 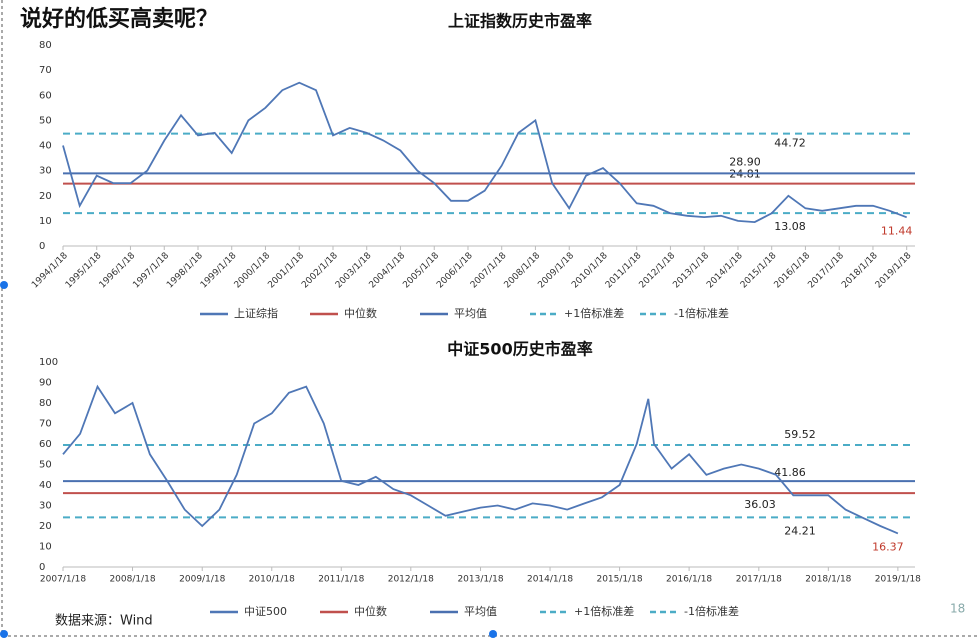 What do you see at coordinates (550, 580) in the screenshot?
I see `x-tick-label: 2014/1/18` at bounding box center [550, 580].